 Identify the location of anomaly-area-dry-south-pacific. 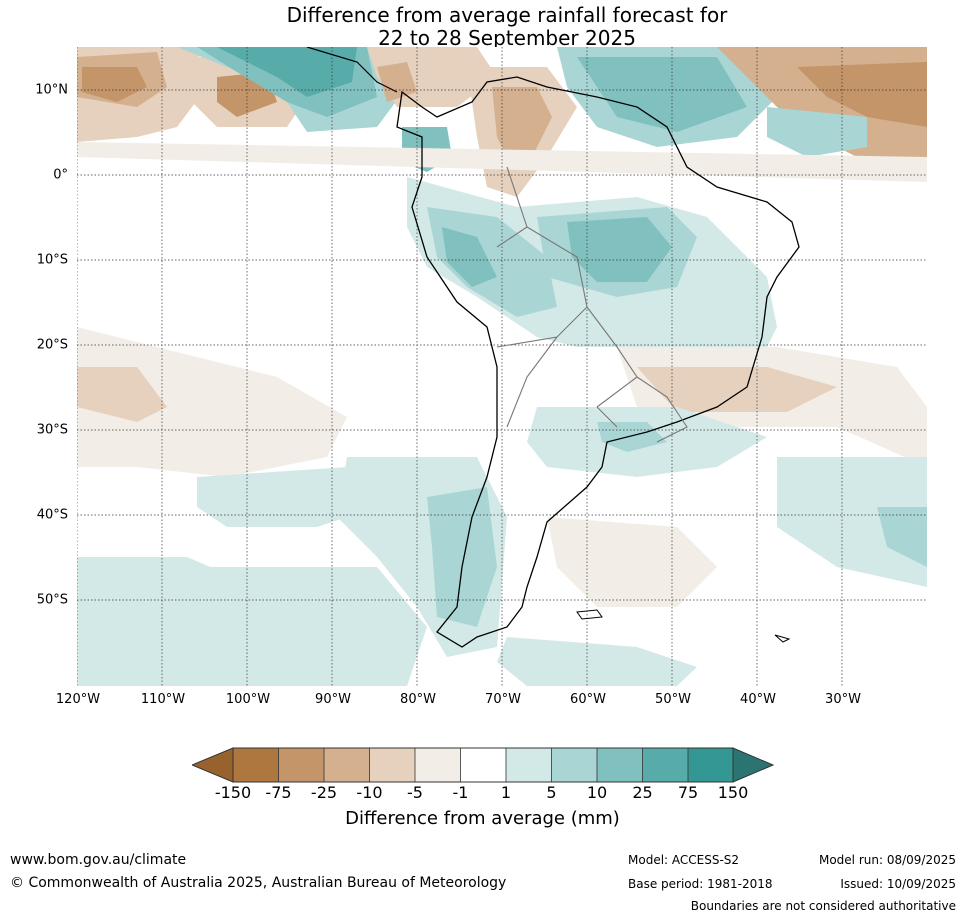
(212, 402).